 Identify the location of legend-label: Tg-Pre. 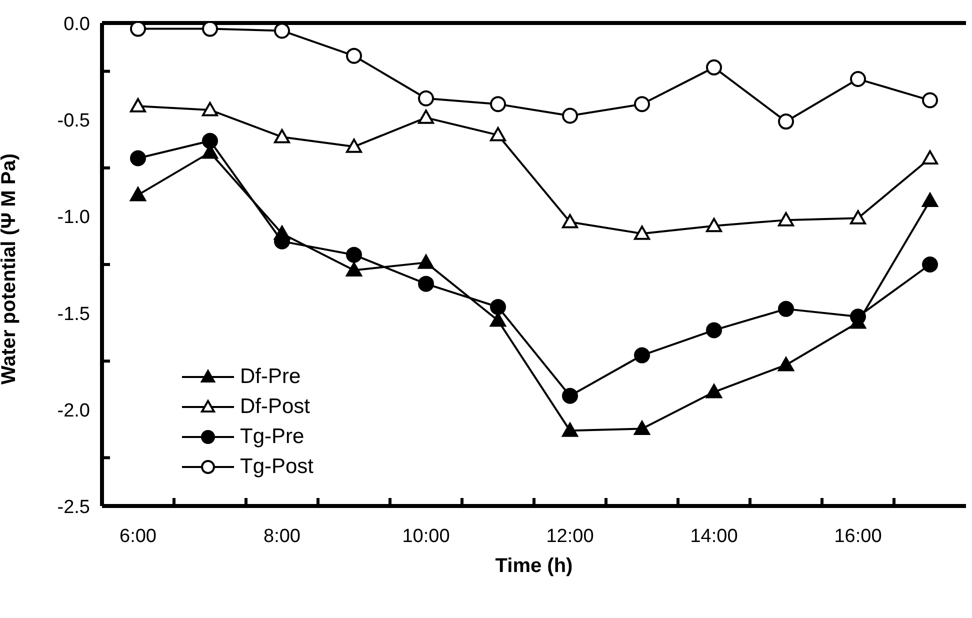
(272, 437).